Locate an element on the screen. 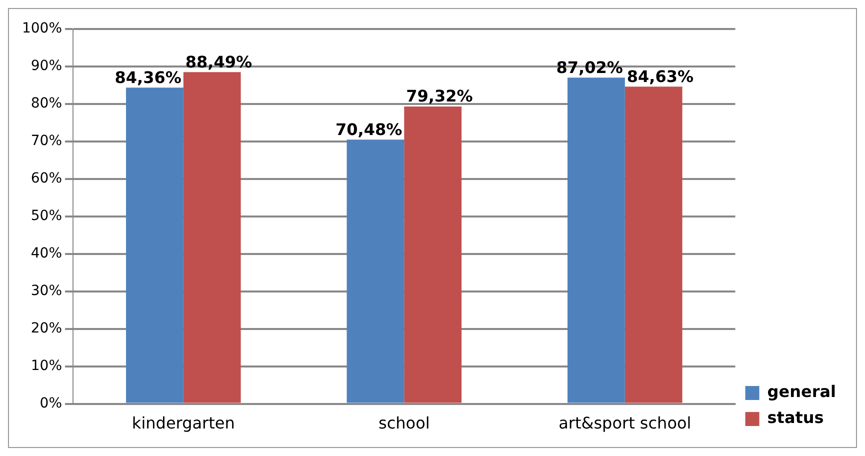 The image size is (865, 456). y-tick-label: 40% is located at coordinates (46, 254).